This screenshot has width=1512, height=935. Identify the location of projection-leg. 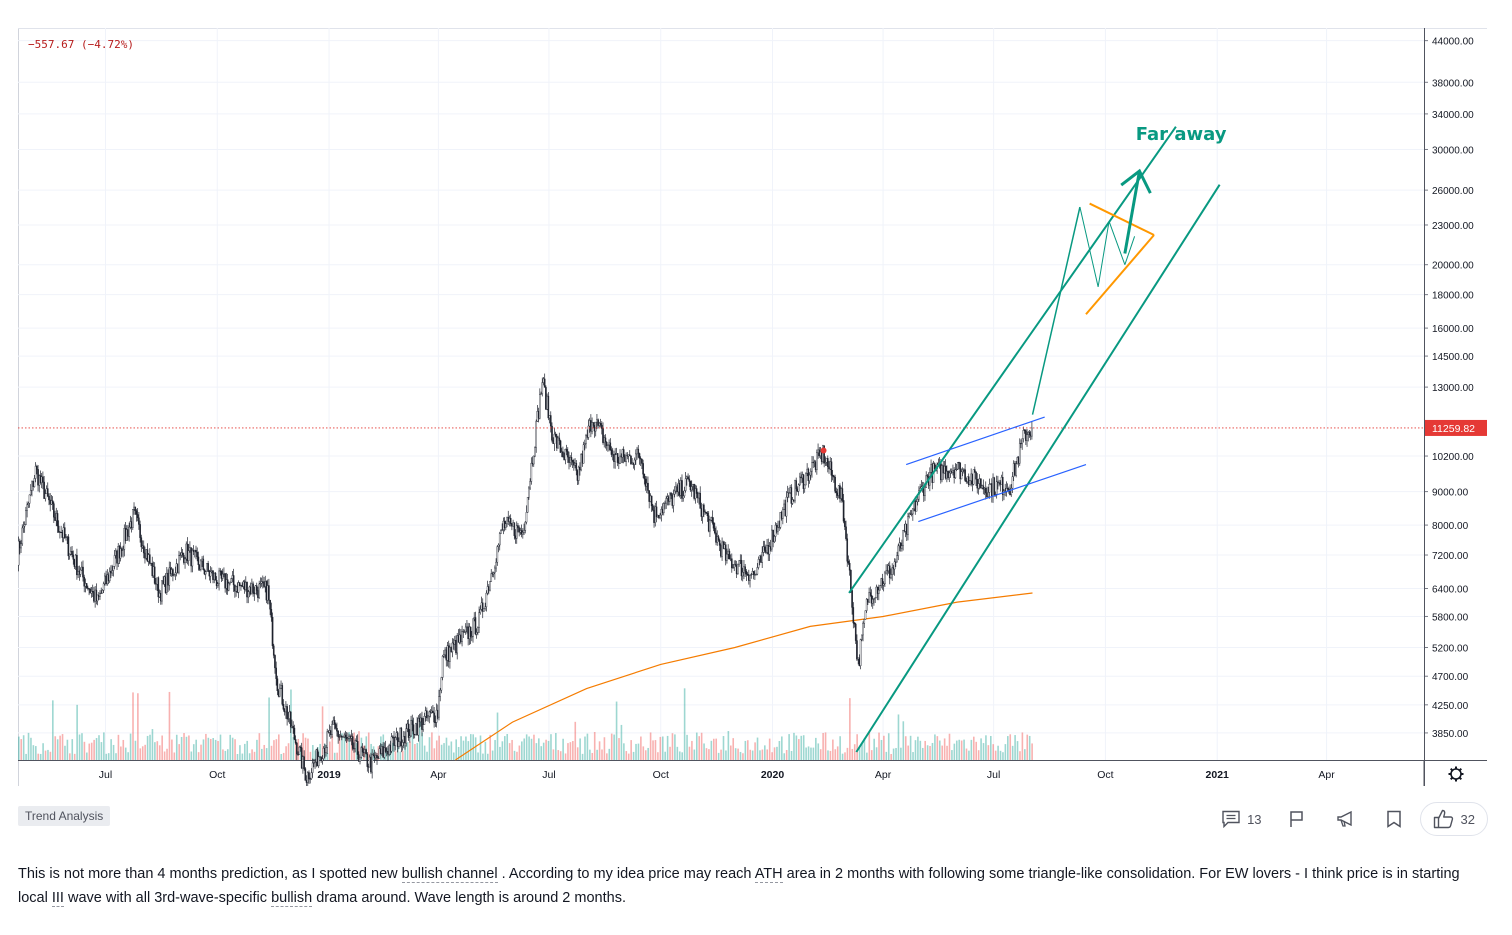
(1056, 310).